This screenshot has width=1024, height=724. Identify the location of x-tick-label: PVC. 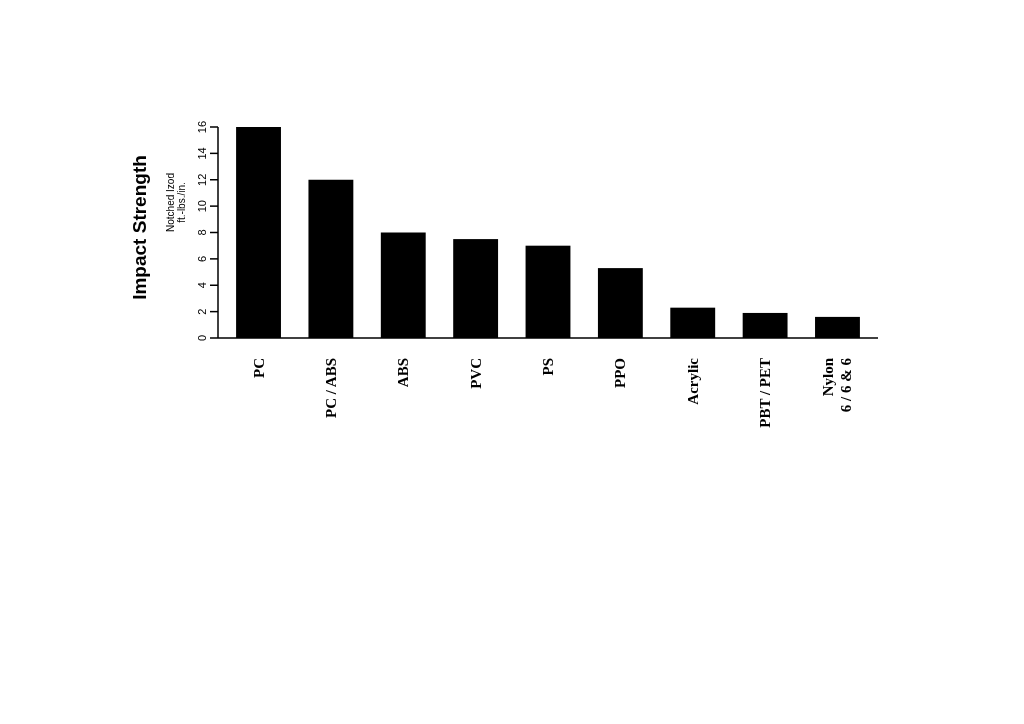
(475, 373).